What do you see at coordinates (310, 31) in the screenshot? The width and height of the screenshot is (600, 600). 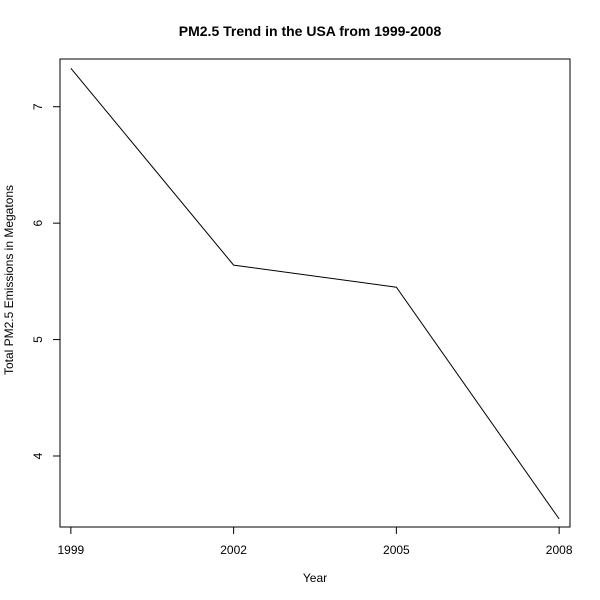 I see `chart-title: PM2.5 Trend in the USA from 1999-2008` at bounding box center [310, 31].